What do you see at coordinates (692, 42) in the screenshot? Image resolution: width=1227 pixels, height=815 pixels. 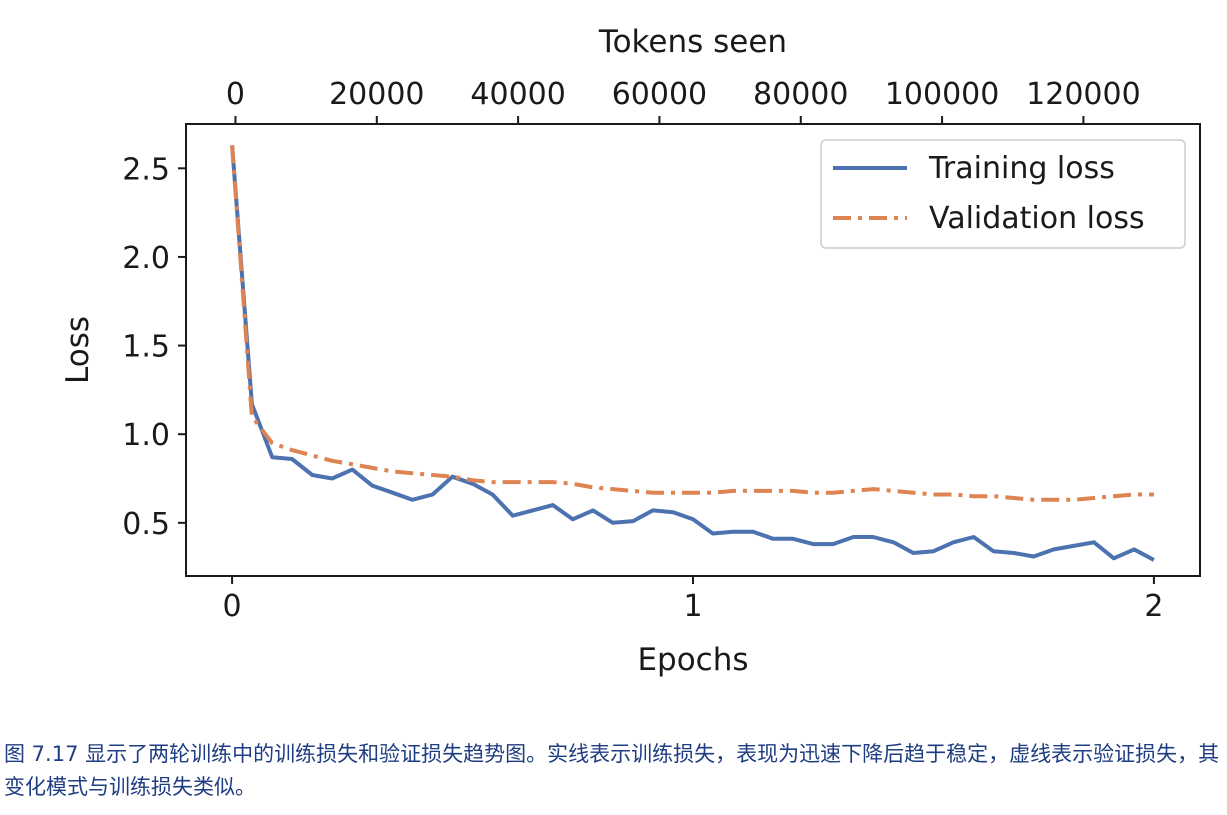 I see `top-axis-title: Tokens seen` at bounding box center [692, 42].